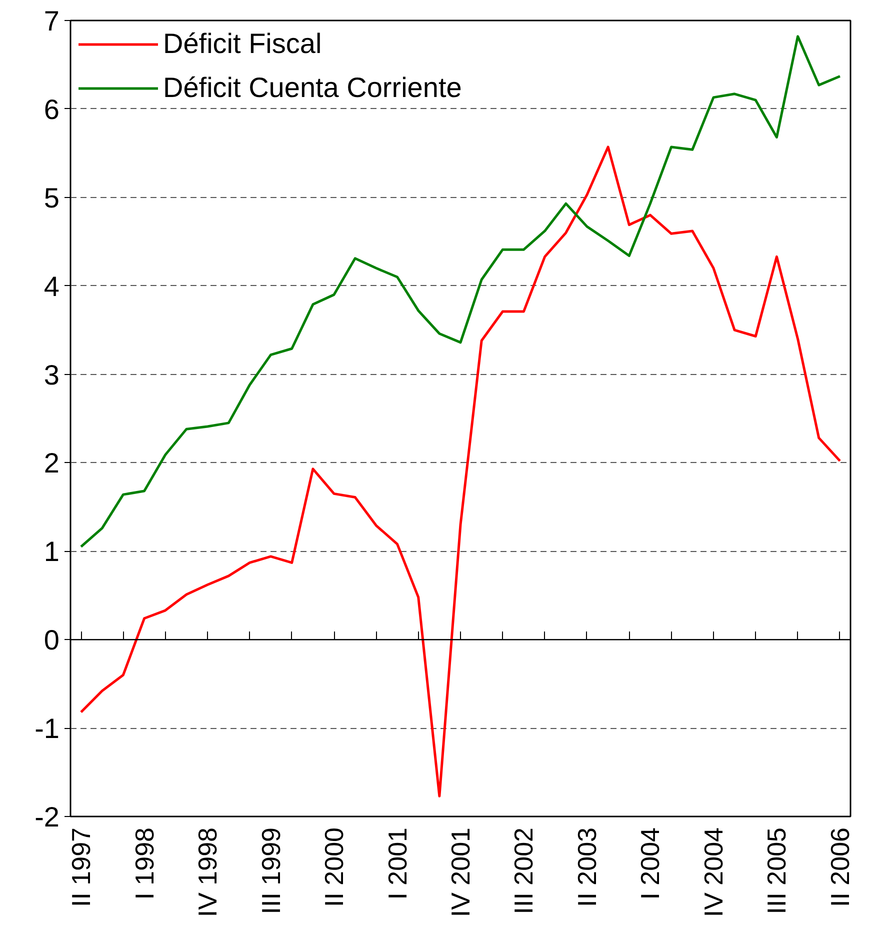  I want to click on x-tick-label: I 2001, so click(397, 863).